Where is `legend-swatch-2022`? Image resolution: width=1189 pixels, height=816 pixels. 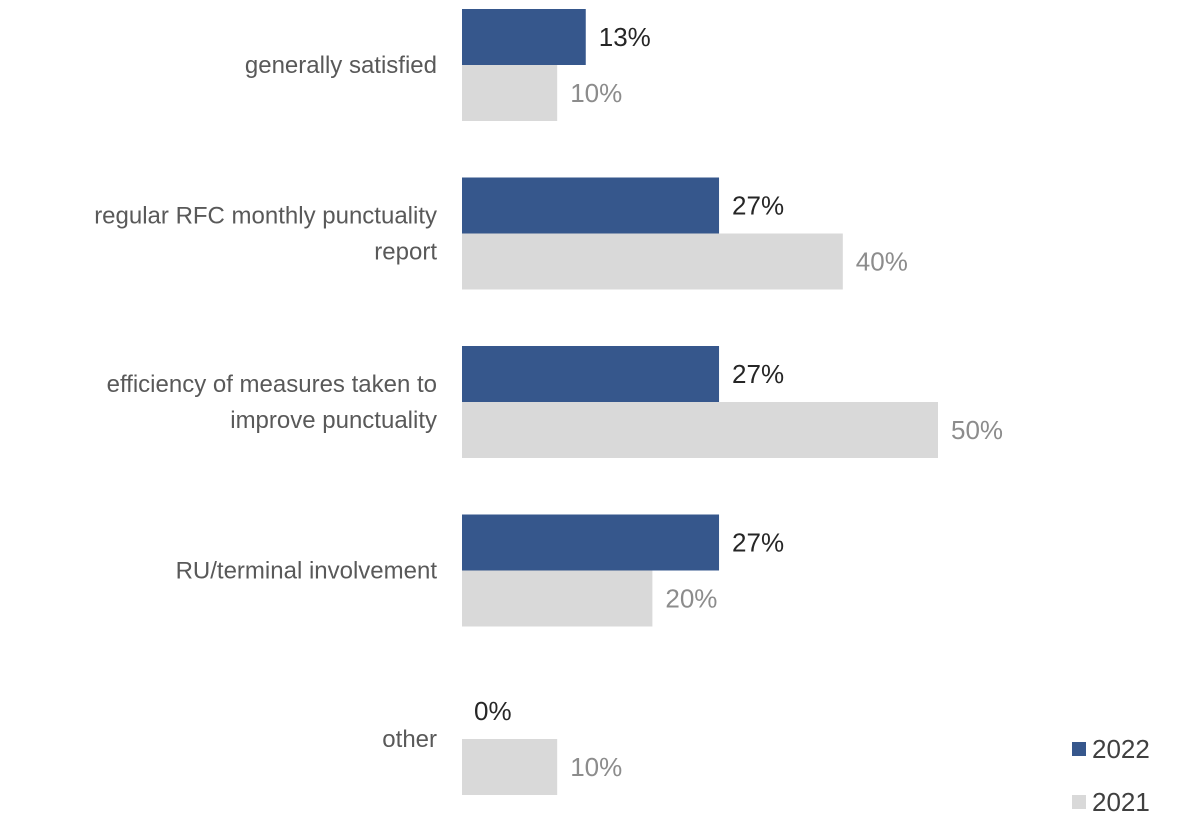 legend-swatch-2022 is located at coordinates (1079, 749).